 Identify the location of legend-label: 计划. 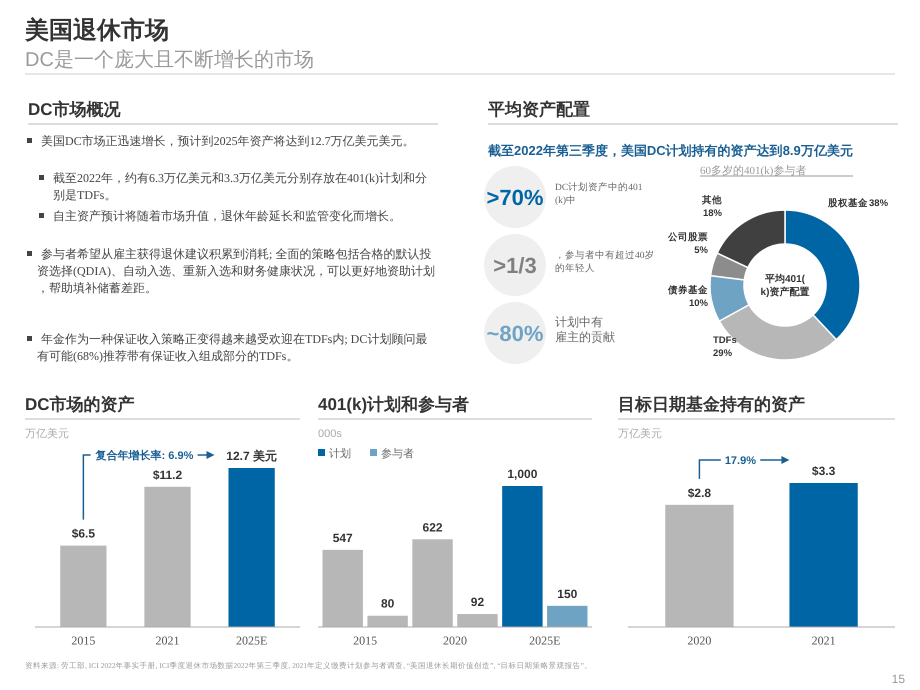
(340, 453).